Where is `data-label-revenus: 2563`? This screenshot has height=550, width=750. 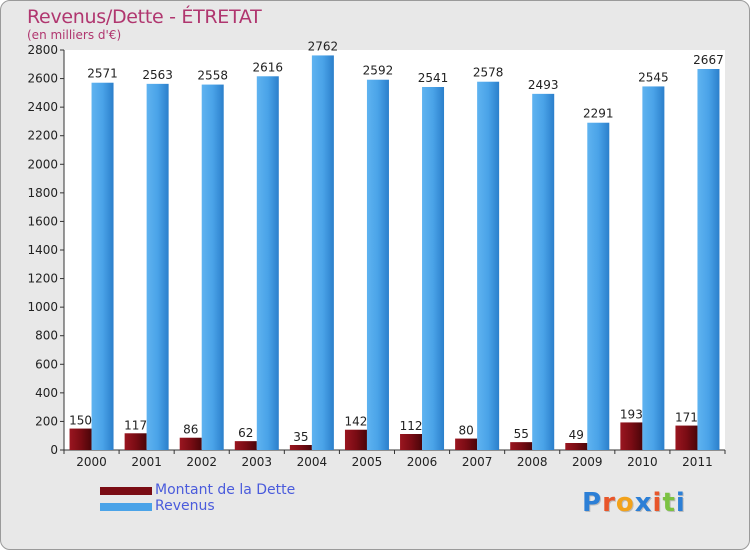
data-label-revenus: 2563 is located at coordinates (157, 75).